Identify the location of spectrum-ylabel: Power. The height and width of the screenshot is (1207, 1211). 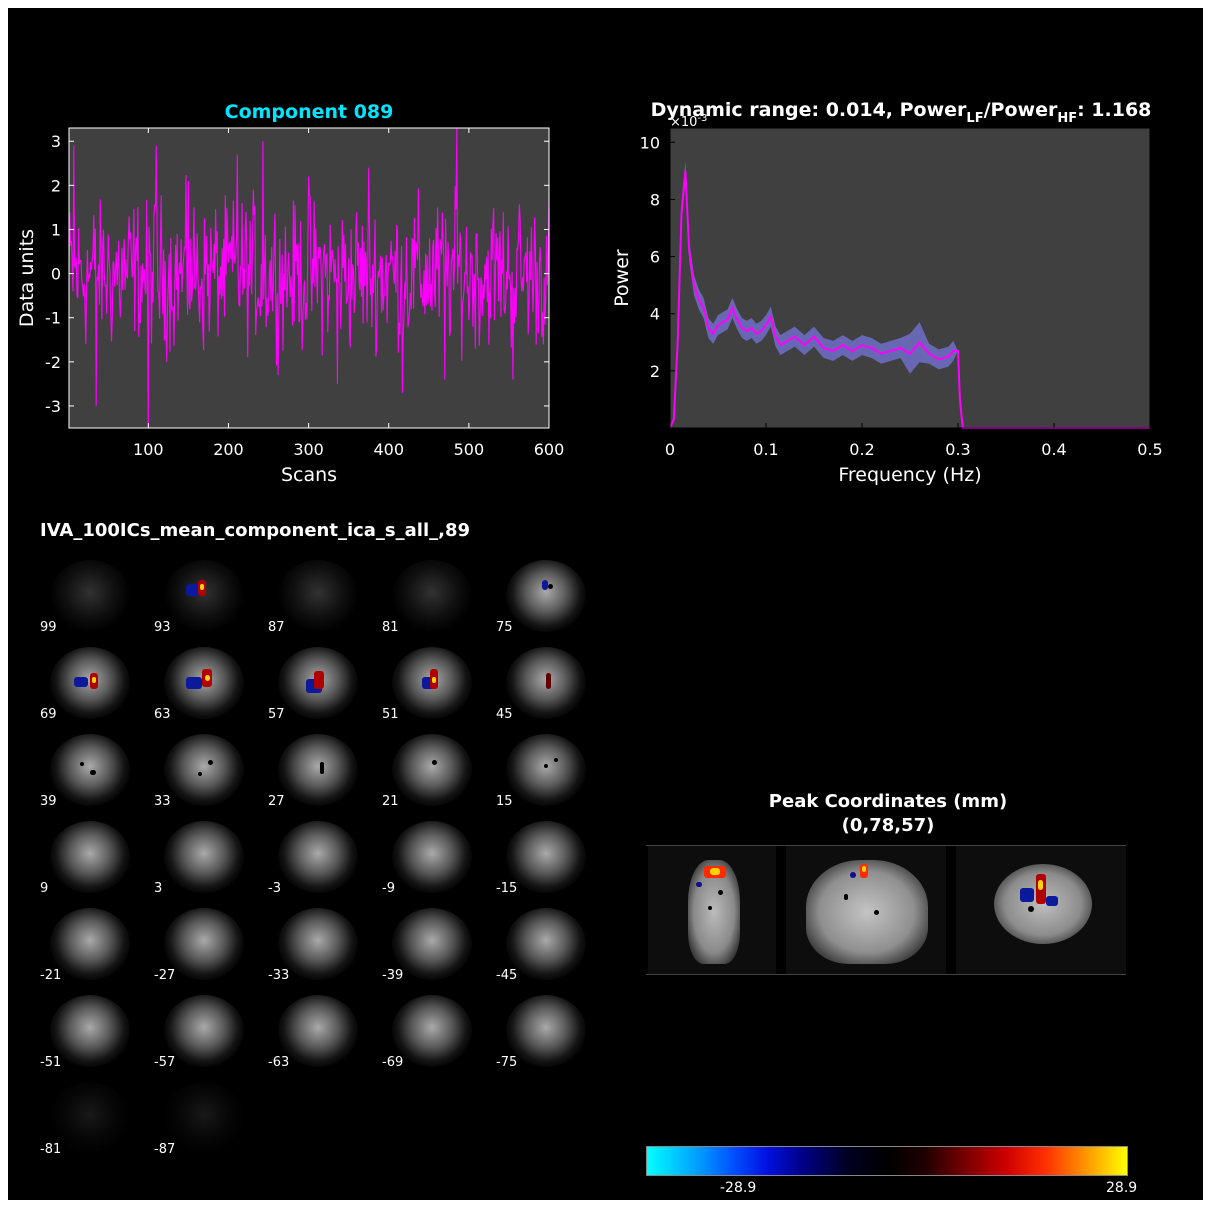
(622, 278).